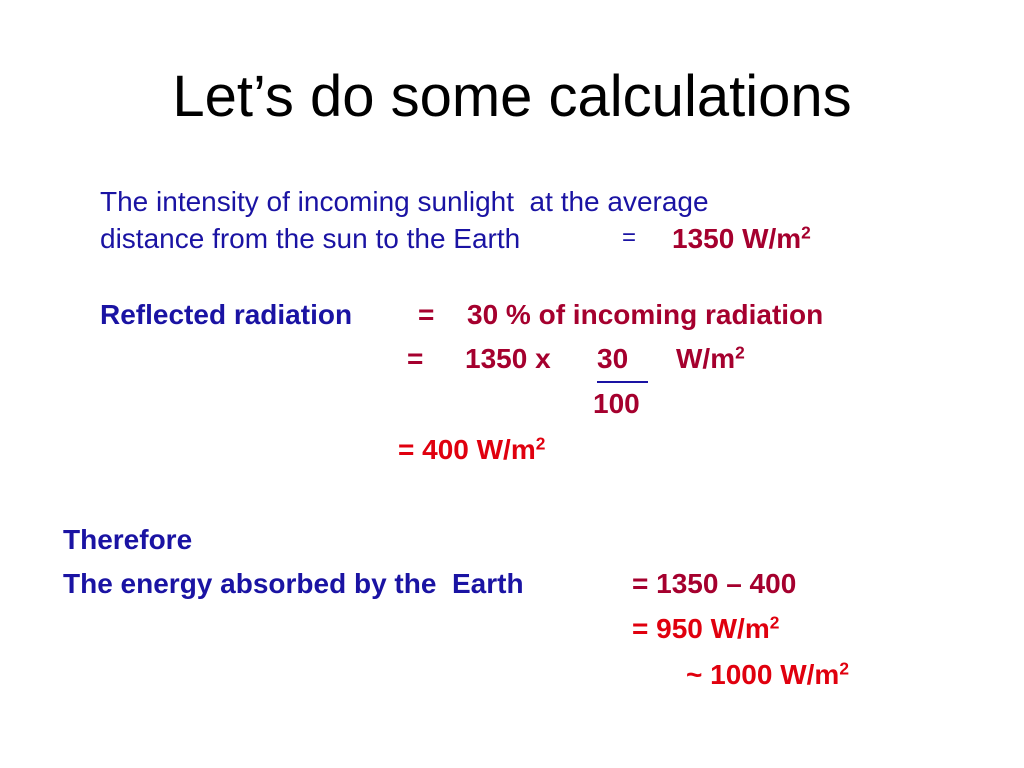  I want to click on absorbed-expression: = 1350 – 400, so click(714, 583).